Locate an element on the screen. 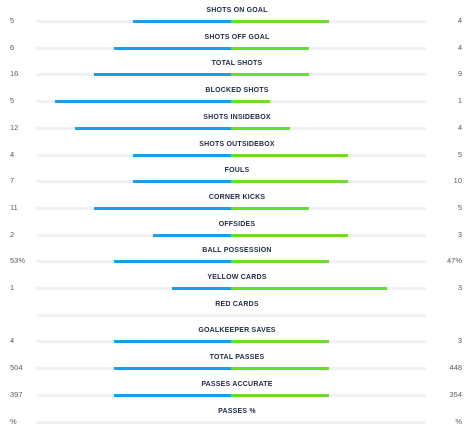 The image size is (474, 434). stat-row: CORNER KICKS 11 5 is located at coordinates (237, 204).